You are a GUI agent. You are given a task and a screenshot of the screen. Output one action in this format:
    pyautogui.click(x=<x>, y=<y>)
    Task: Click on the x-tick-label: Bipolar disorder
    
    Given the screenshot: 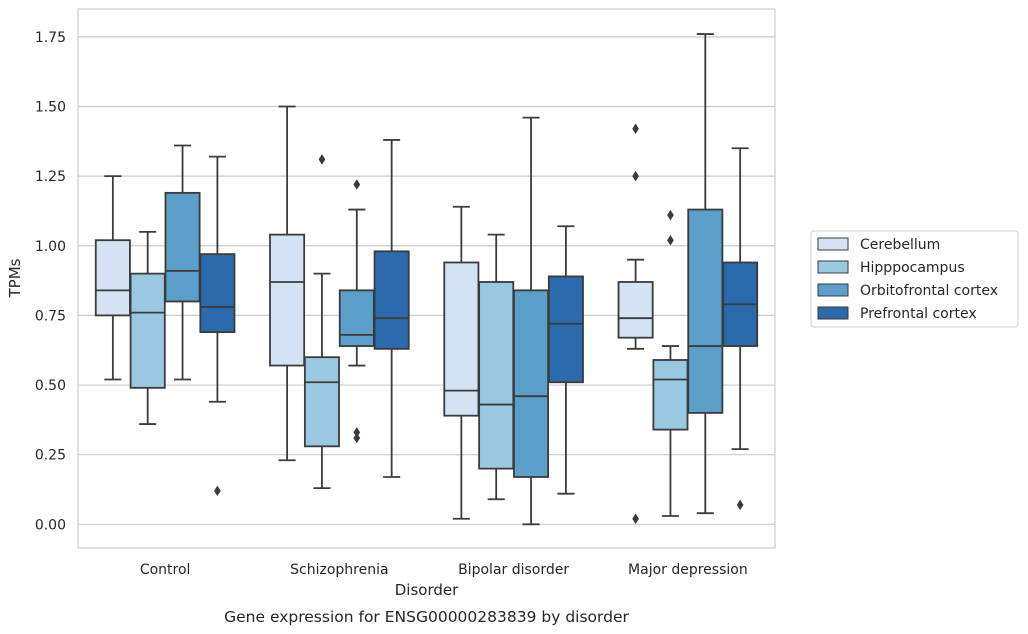 What is the action you would take?
    pyautogui.click(x=513, y=570)
    